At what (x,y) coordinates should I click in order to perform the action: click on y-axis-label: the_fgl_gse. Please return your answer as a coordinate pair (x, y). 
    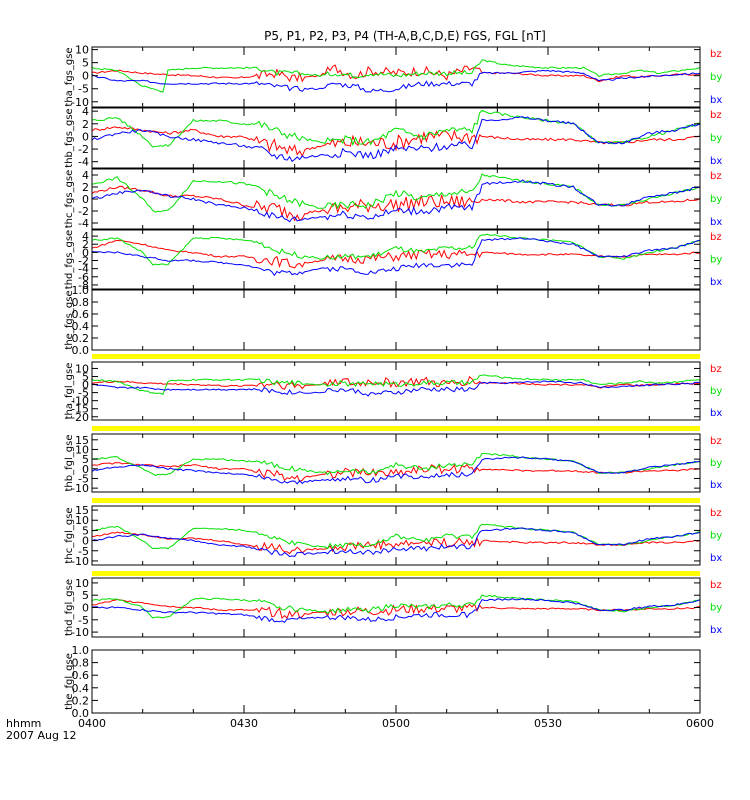
    Looking at the image, I should click on (69, 681).